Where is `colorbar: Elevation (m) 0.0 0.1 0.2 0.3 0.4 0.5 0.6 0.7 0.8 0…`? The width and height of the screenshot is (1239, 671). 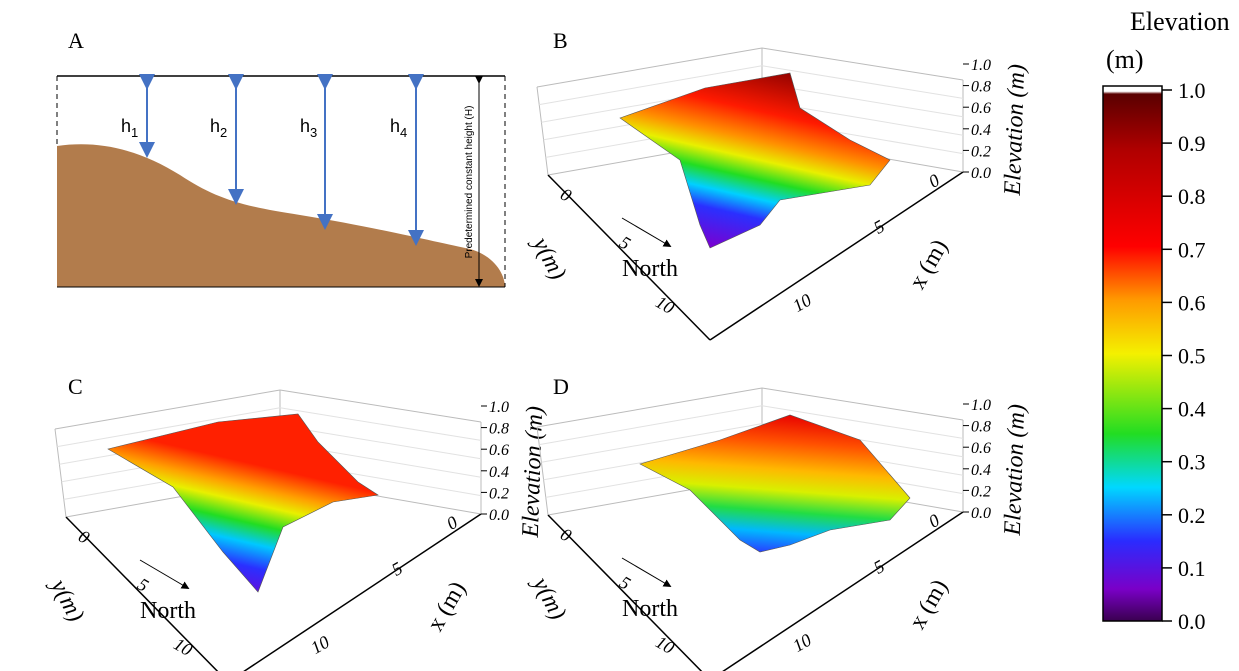
colorbar: Elevation (m) 0.0 0.1 0.2 0.3 0.4 0.5 0.6 0.7 0.8 0… is located at coordinates (1166, 320).